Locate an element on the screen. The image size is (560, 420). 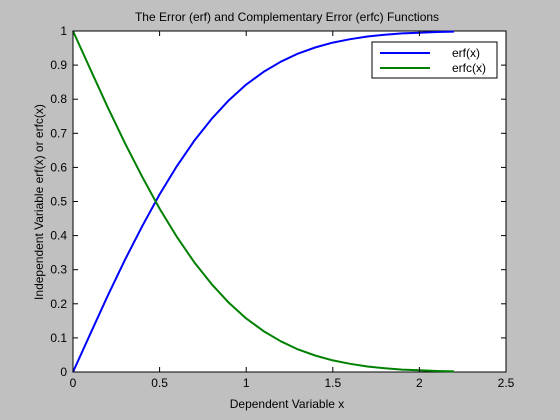
x-tick-label: 0 is located at coordinates (73, 383).